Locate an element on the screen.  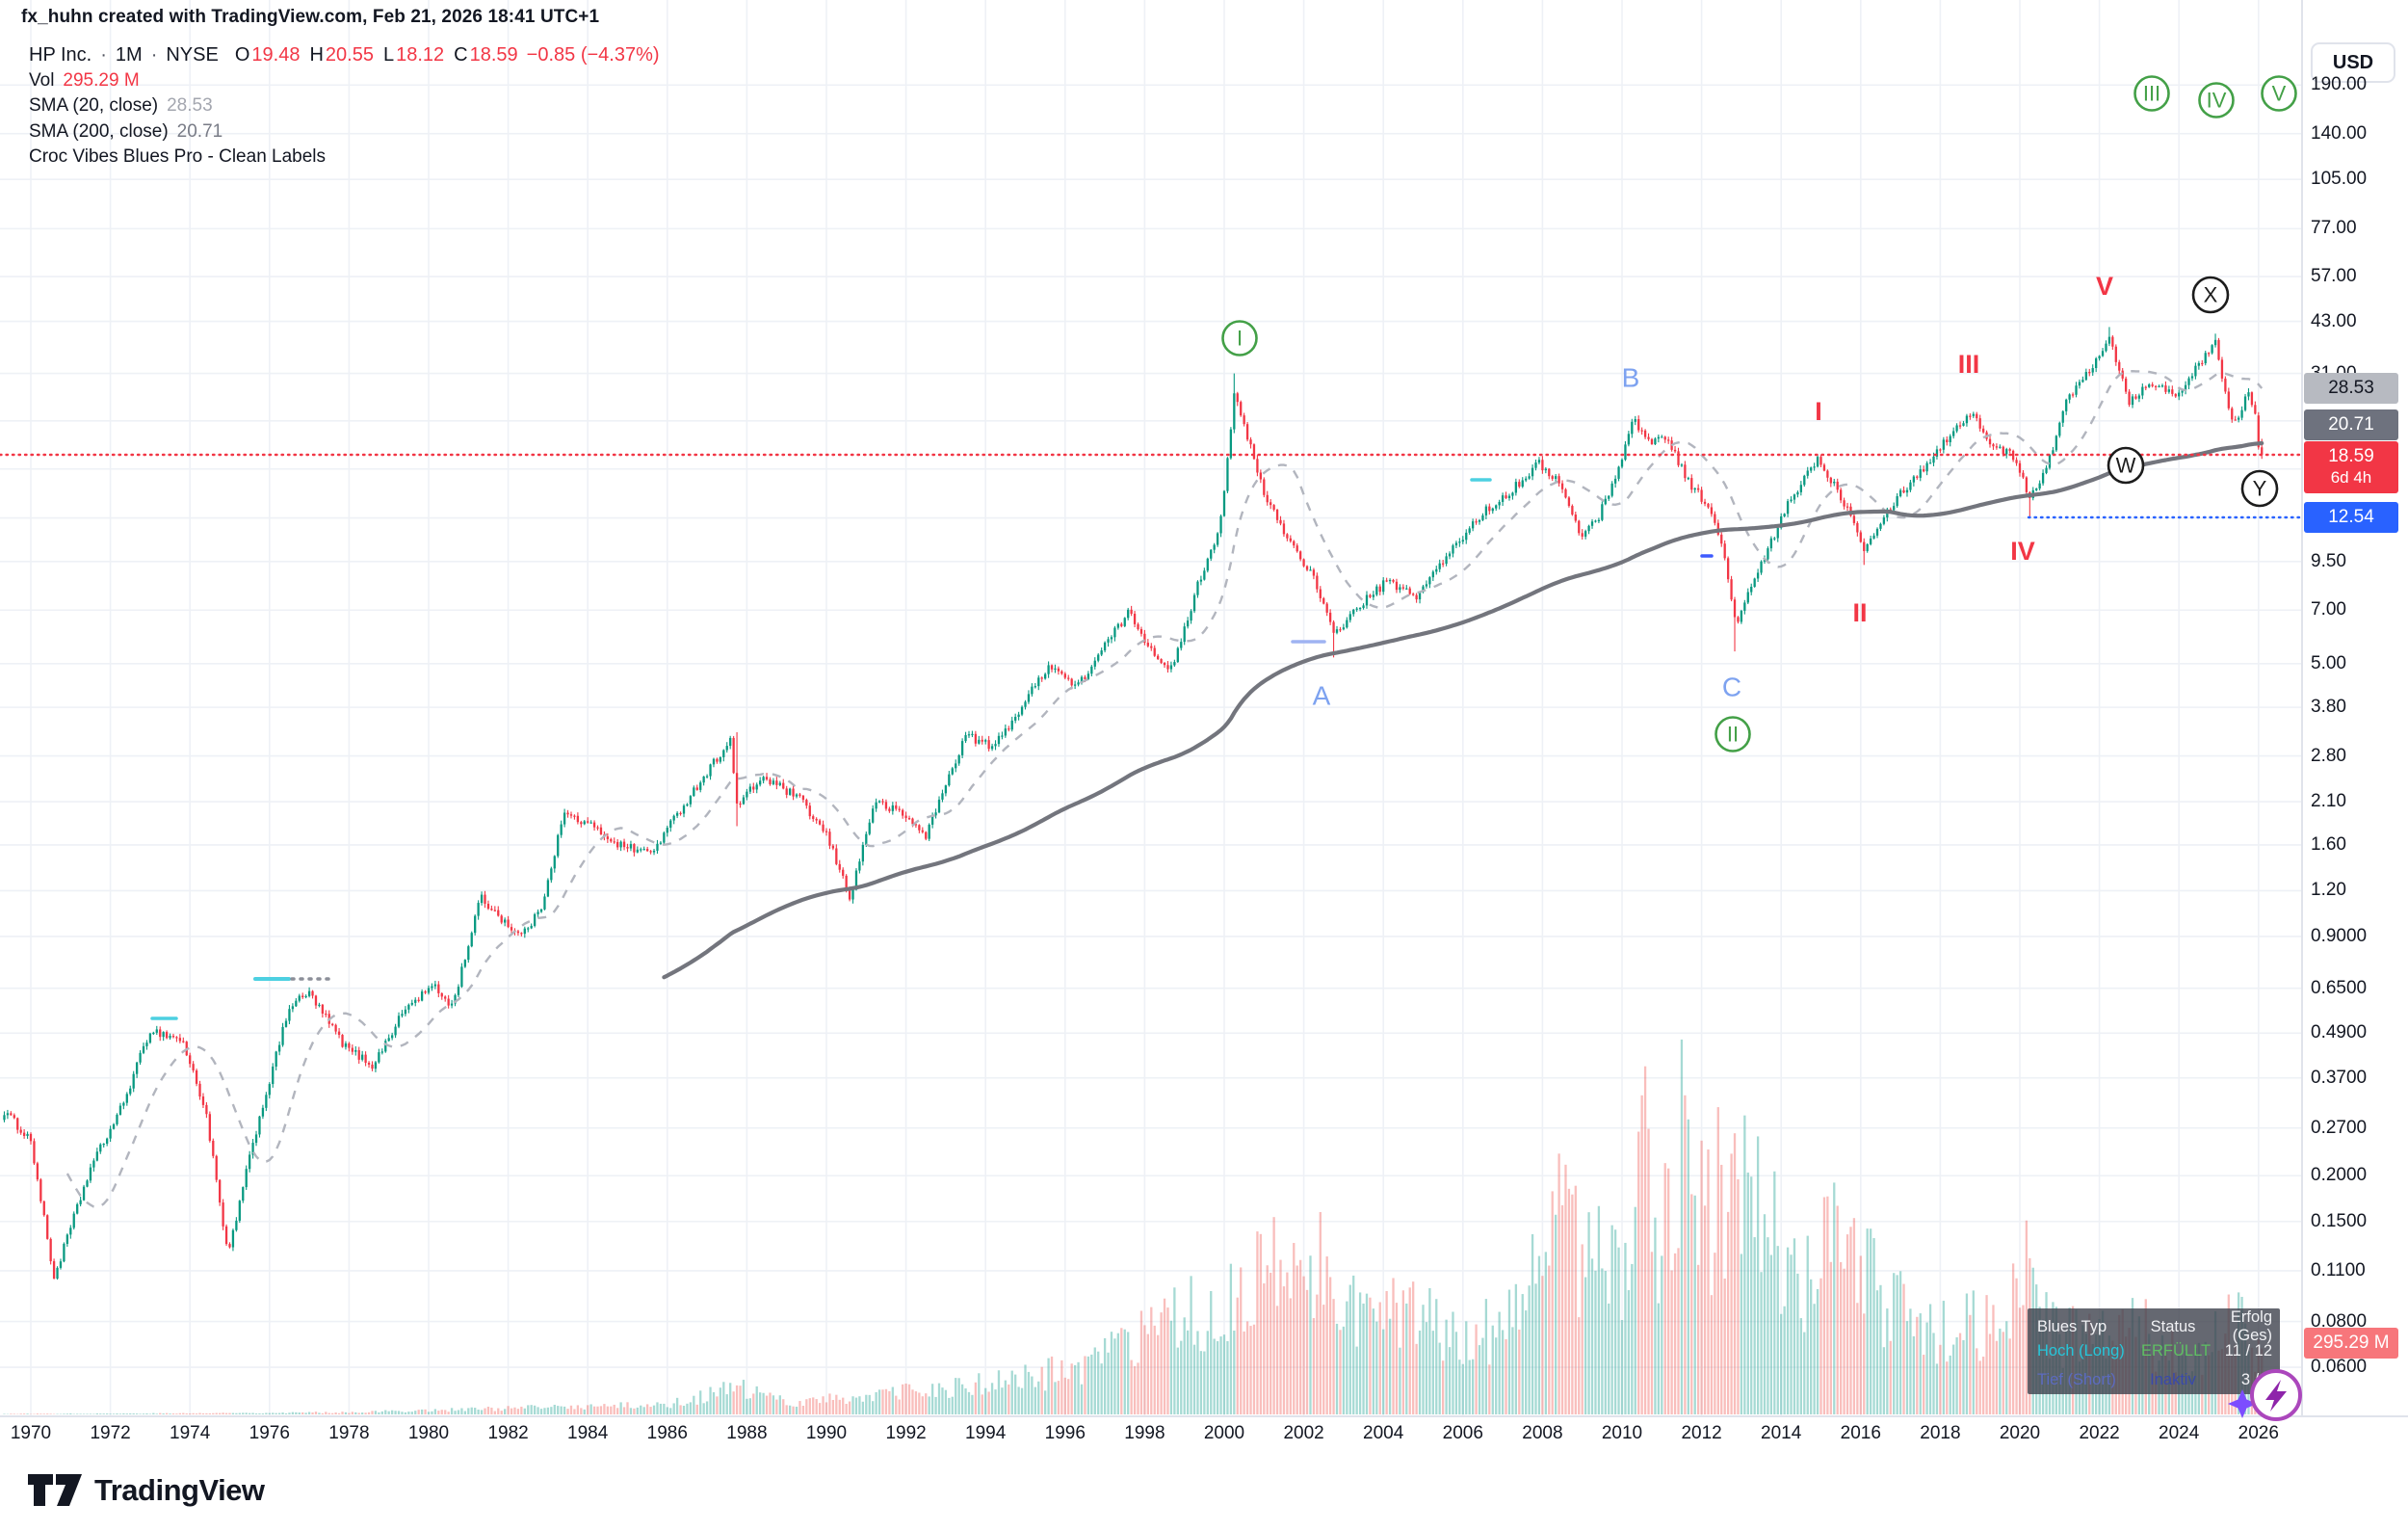
wave-label-W: W is located at coordinates (2126, 466).